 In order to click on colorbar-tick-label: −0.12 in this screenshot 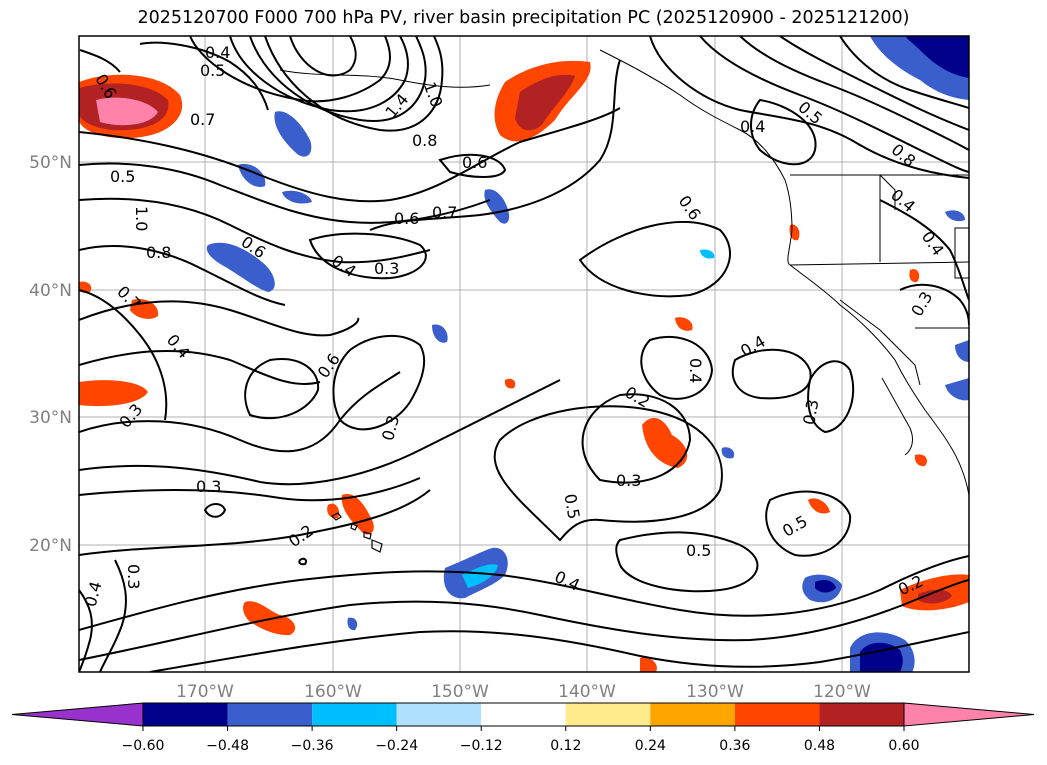, I will do `click(481, 746)`.